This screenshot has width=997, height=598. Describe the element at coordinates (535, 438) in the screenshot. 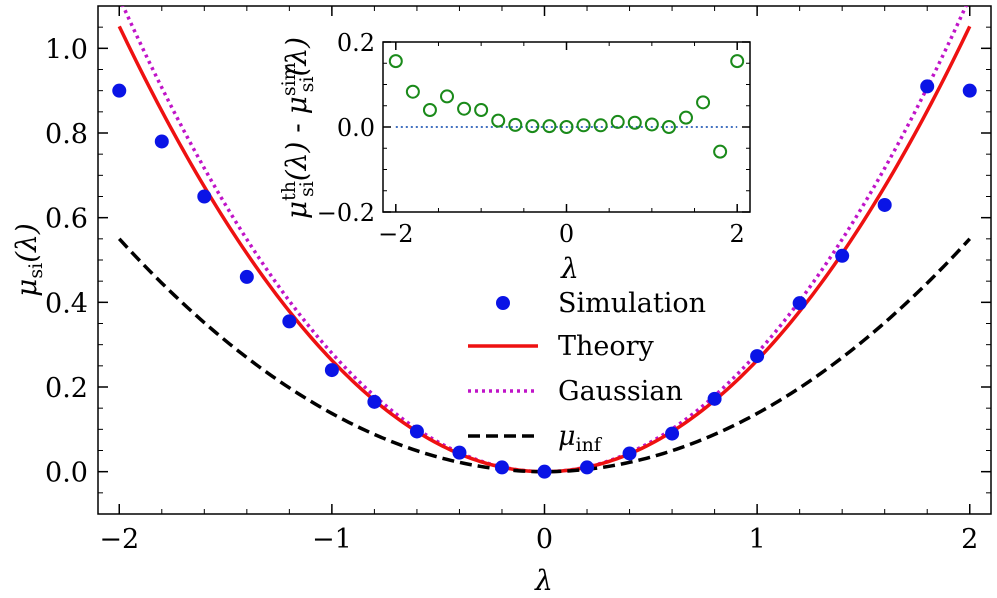

I see `legend-item-mu-inf: μinf` at that location.